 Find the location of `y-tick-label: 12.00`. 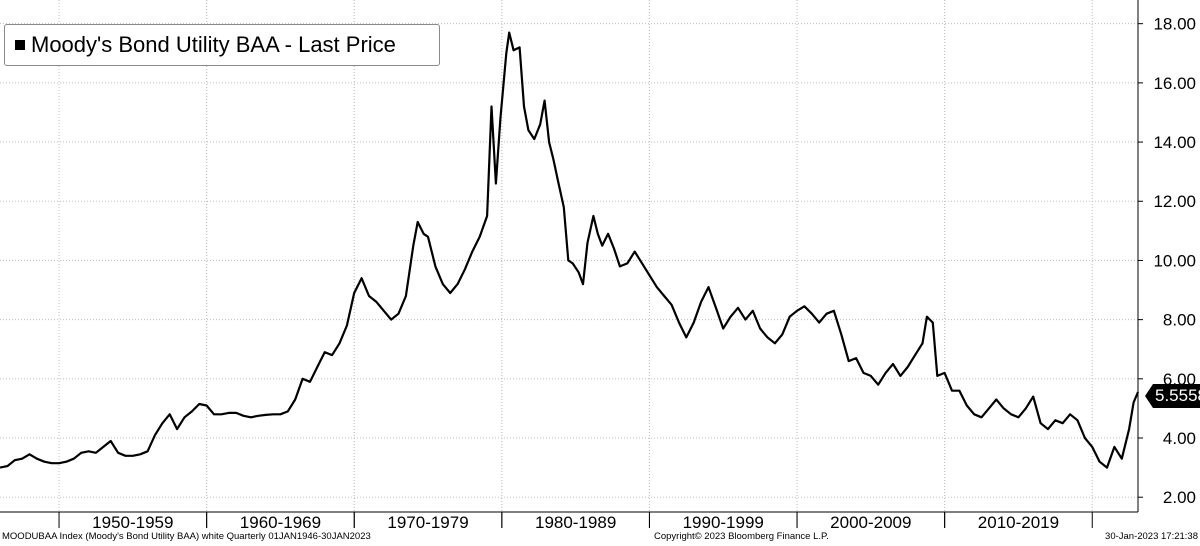

y-tick-label: 12.00 is located at coordinates (1174, 201).